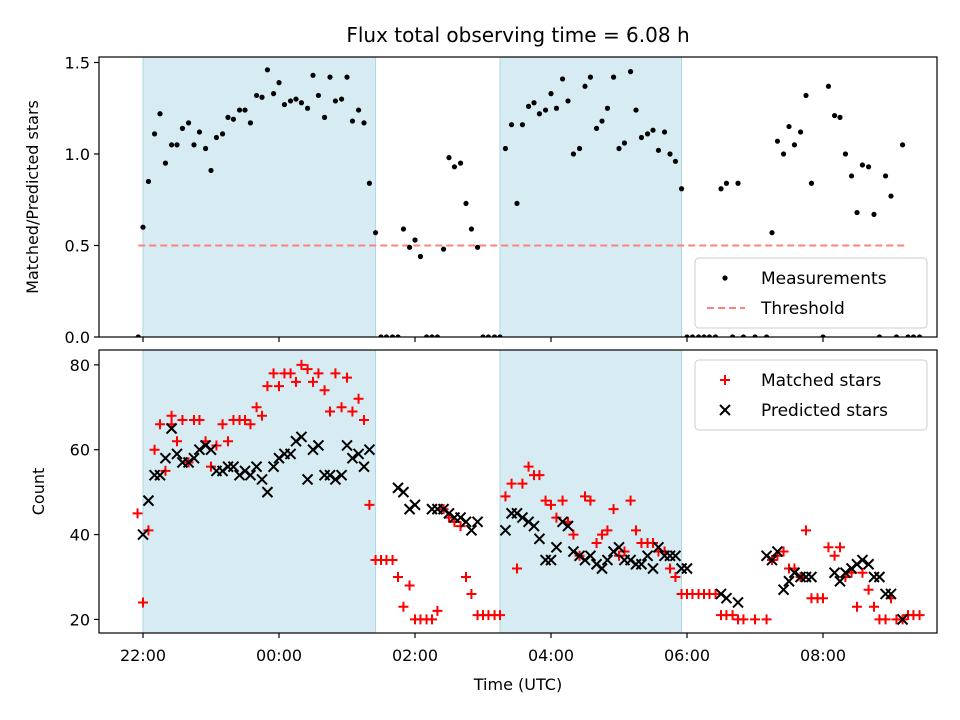 The image size is (960, 720). Describe the element at coordinates (80, 619) in the screenshot. I see `y-tick-label: 20` at that location.